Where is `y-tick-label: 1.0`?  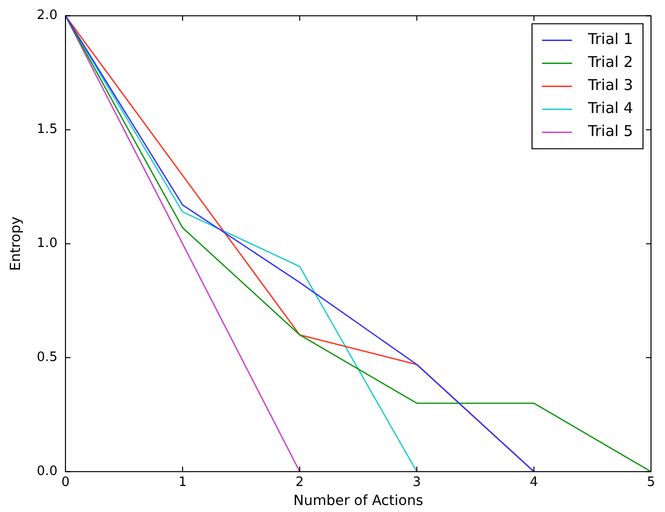
y-tick-label: 1.0 is located at coordinates (47, 244).